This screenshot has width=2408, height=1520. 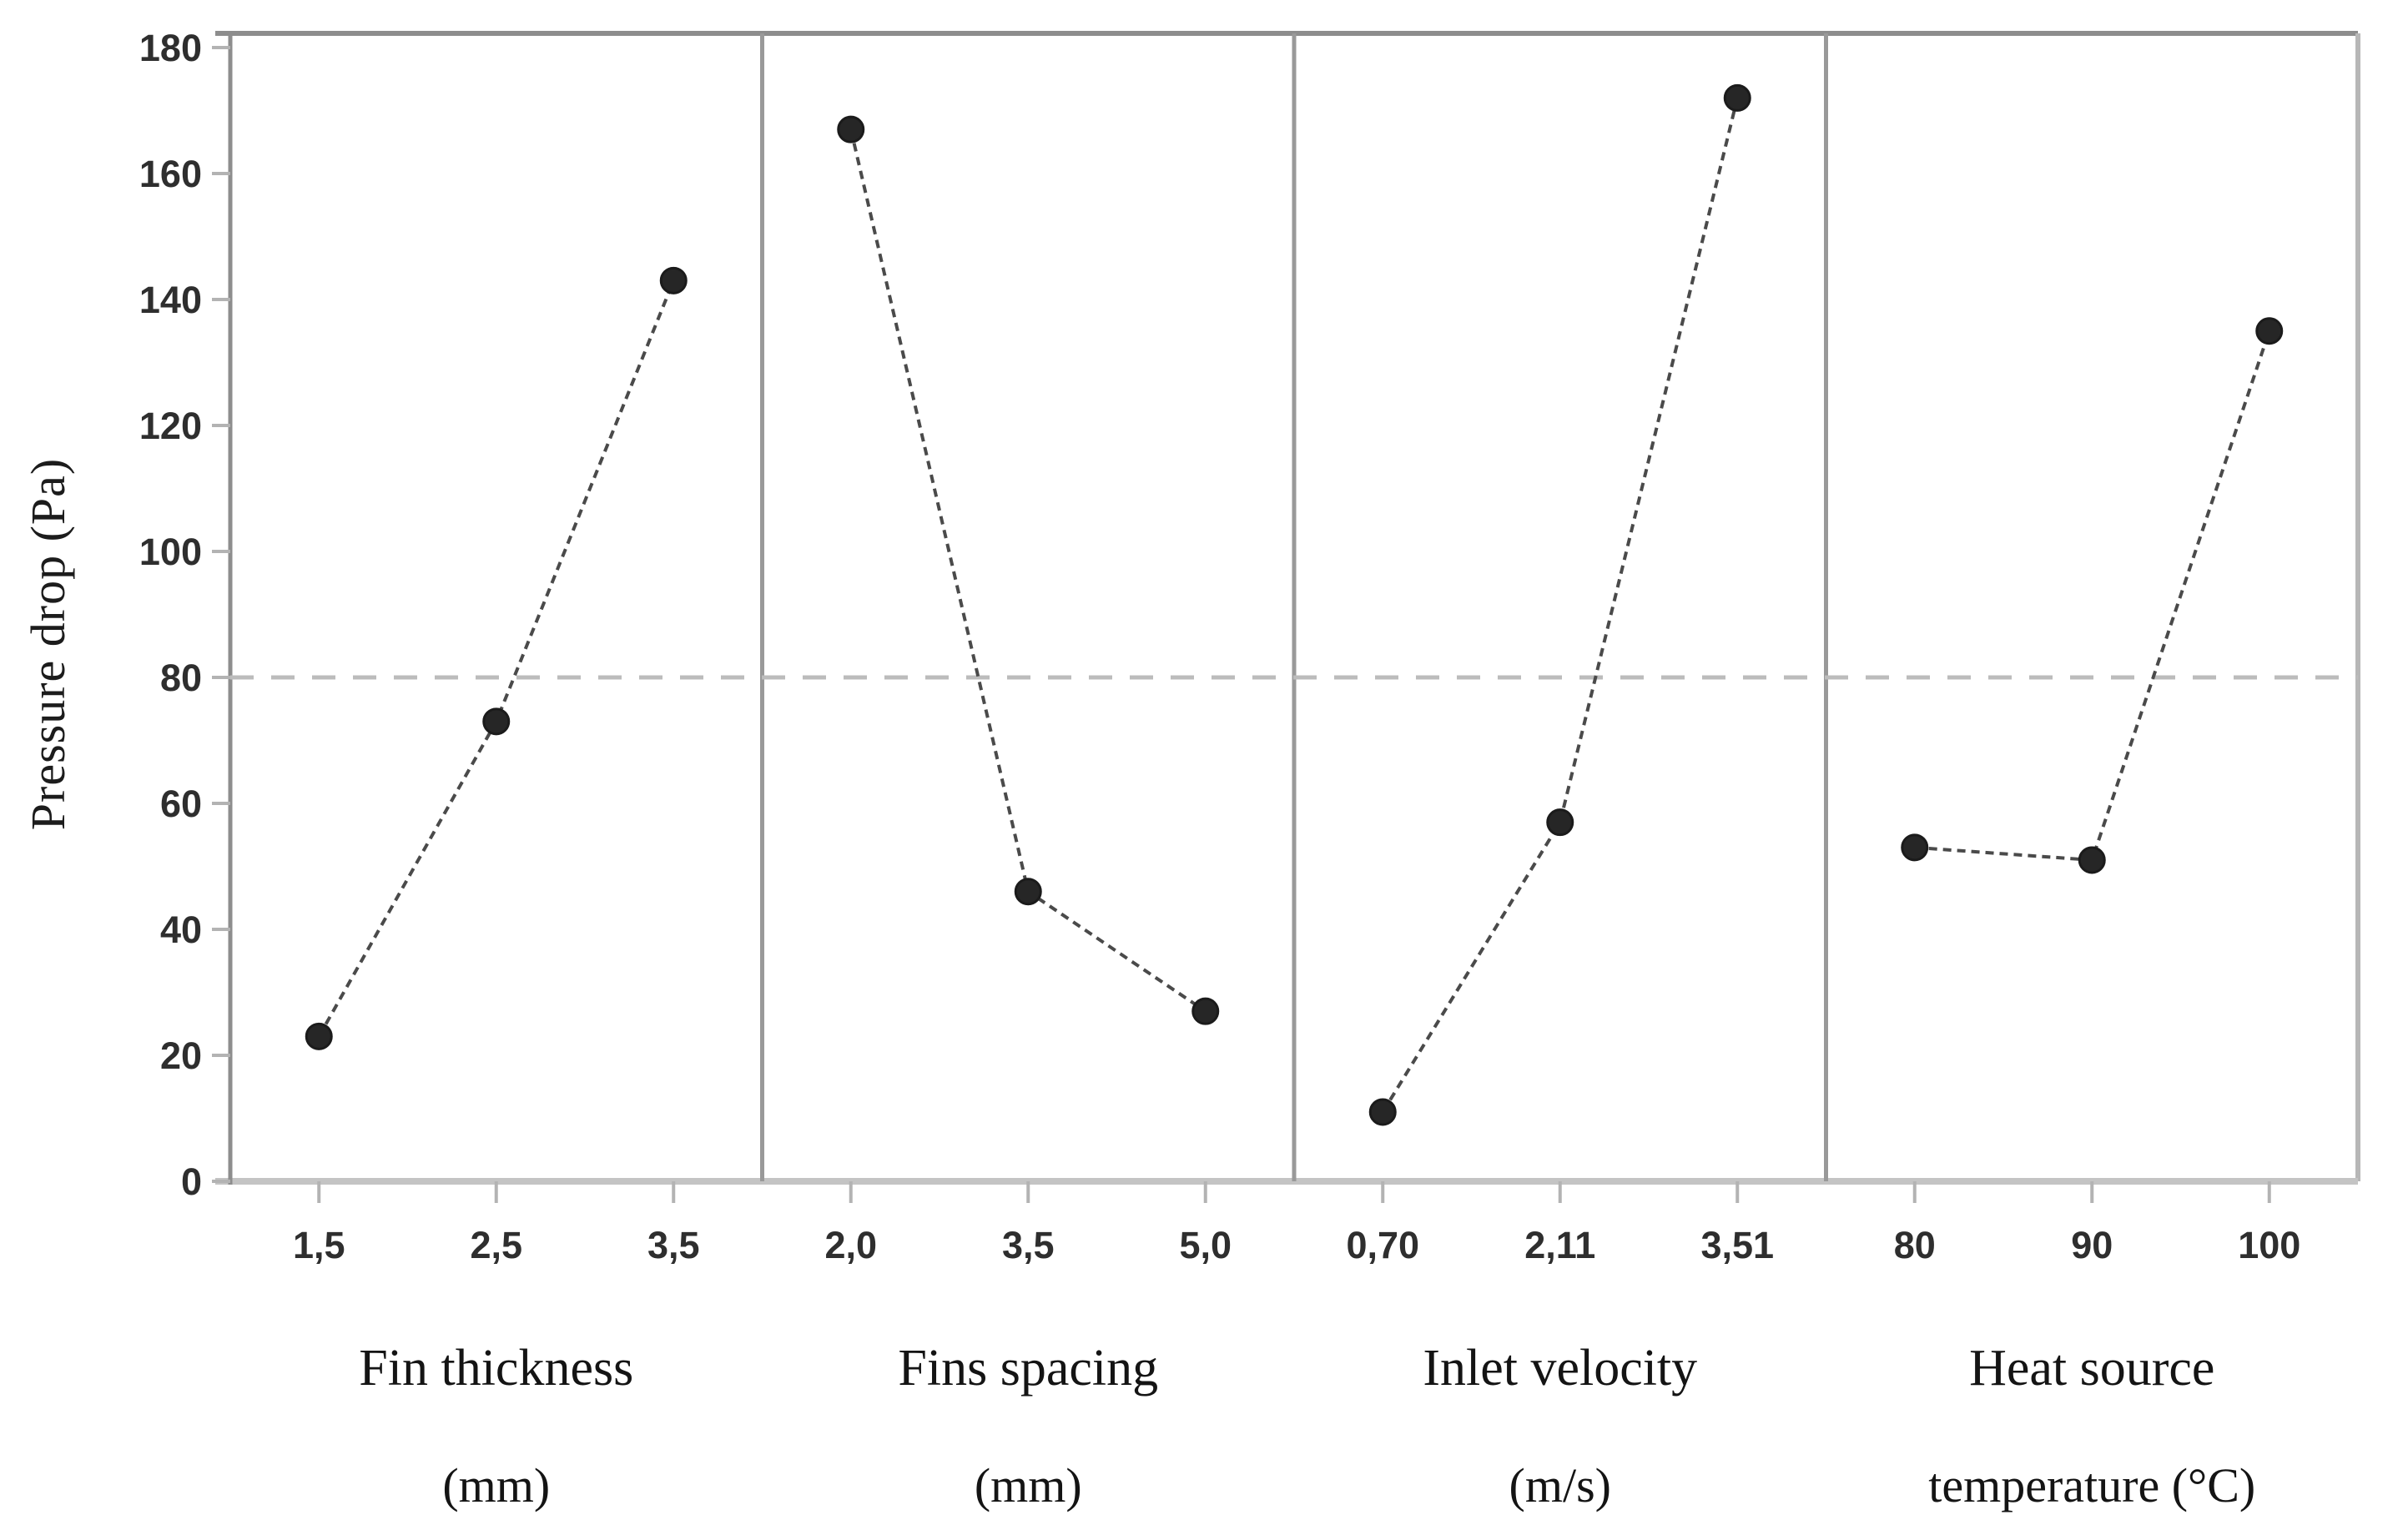 I want to click on x-tick-label: 5,0, so click(x=1205, y=1245).